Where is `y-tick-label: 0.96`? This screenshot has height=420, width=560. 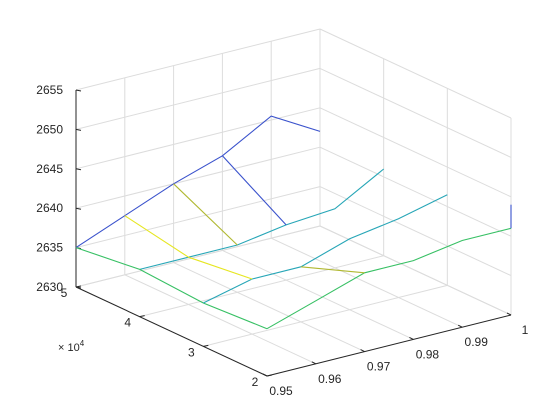
y-tick-label: 0.96 is located at coordinates (330, 379).